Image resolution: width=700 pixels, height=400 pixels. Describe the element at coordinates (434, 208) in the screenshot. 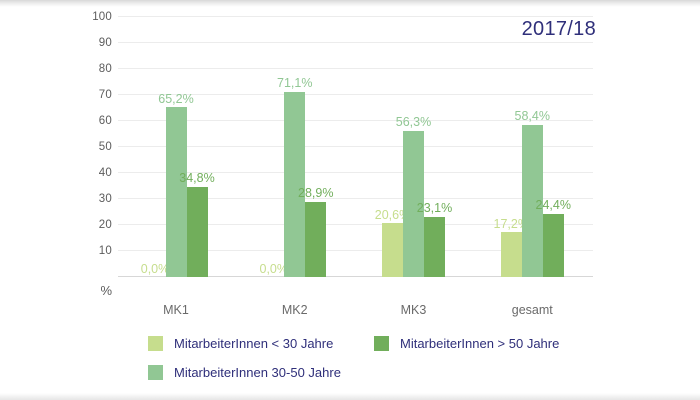

I see `bar-value-label: 23,1%` at that location.